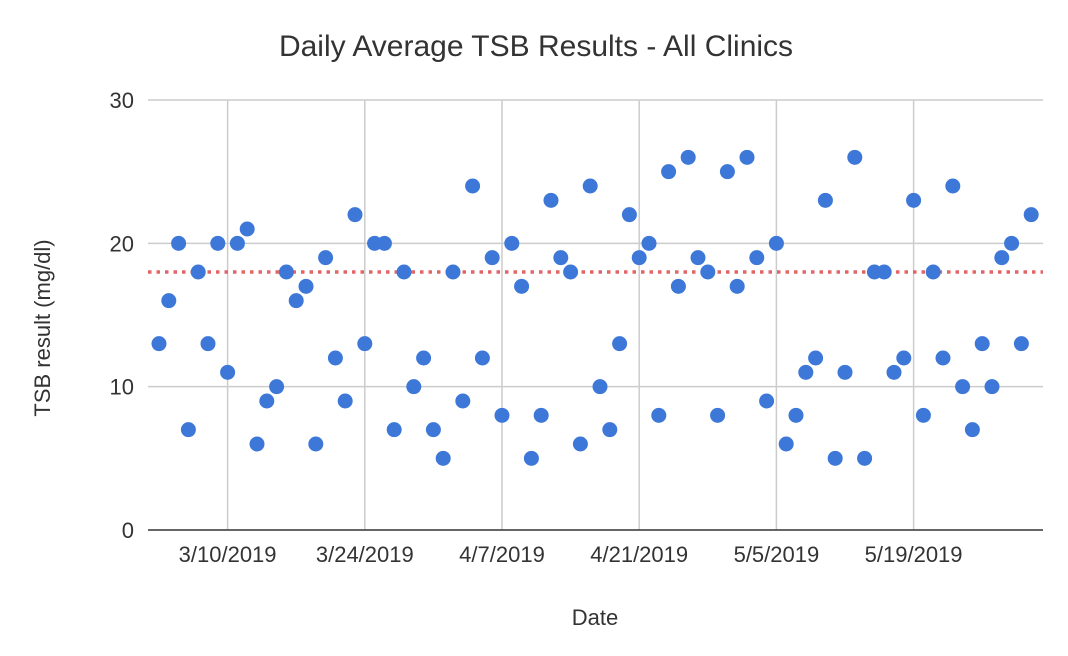 Image resolution: width=1068 pixels, height=656 pixels. What do you see at coordinates (777, 554) in the screenshot?
I see `x-tick-label: 5/5/2019` at bounding box center [777, 554].